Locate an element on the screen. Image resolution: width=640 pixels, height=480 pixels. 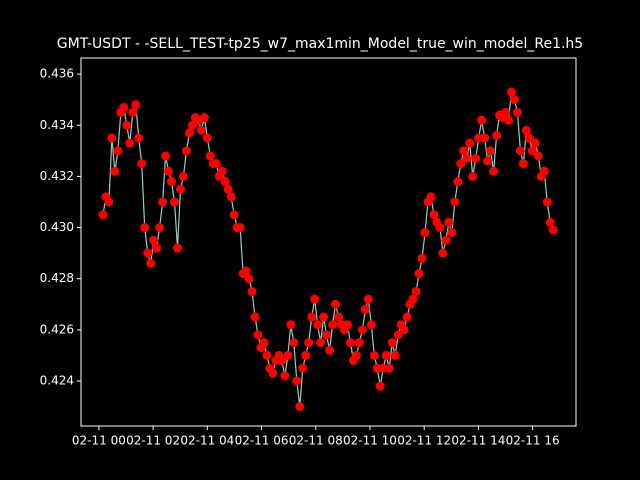
x-tick-label: 02-11 10 is located at coordinates (370, 441).